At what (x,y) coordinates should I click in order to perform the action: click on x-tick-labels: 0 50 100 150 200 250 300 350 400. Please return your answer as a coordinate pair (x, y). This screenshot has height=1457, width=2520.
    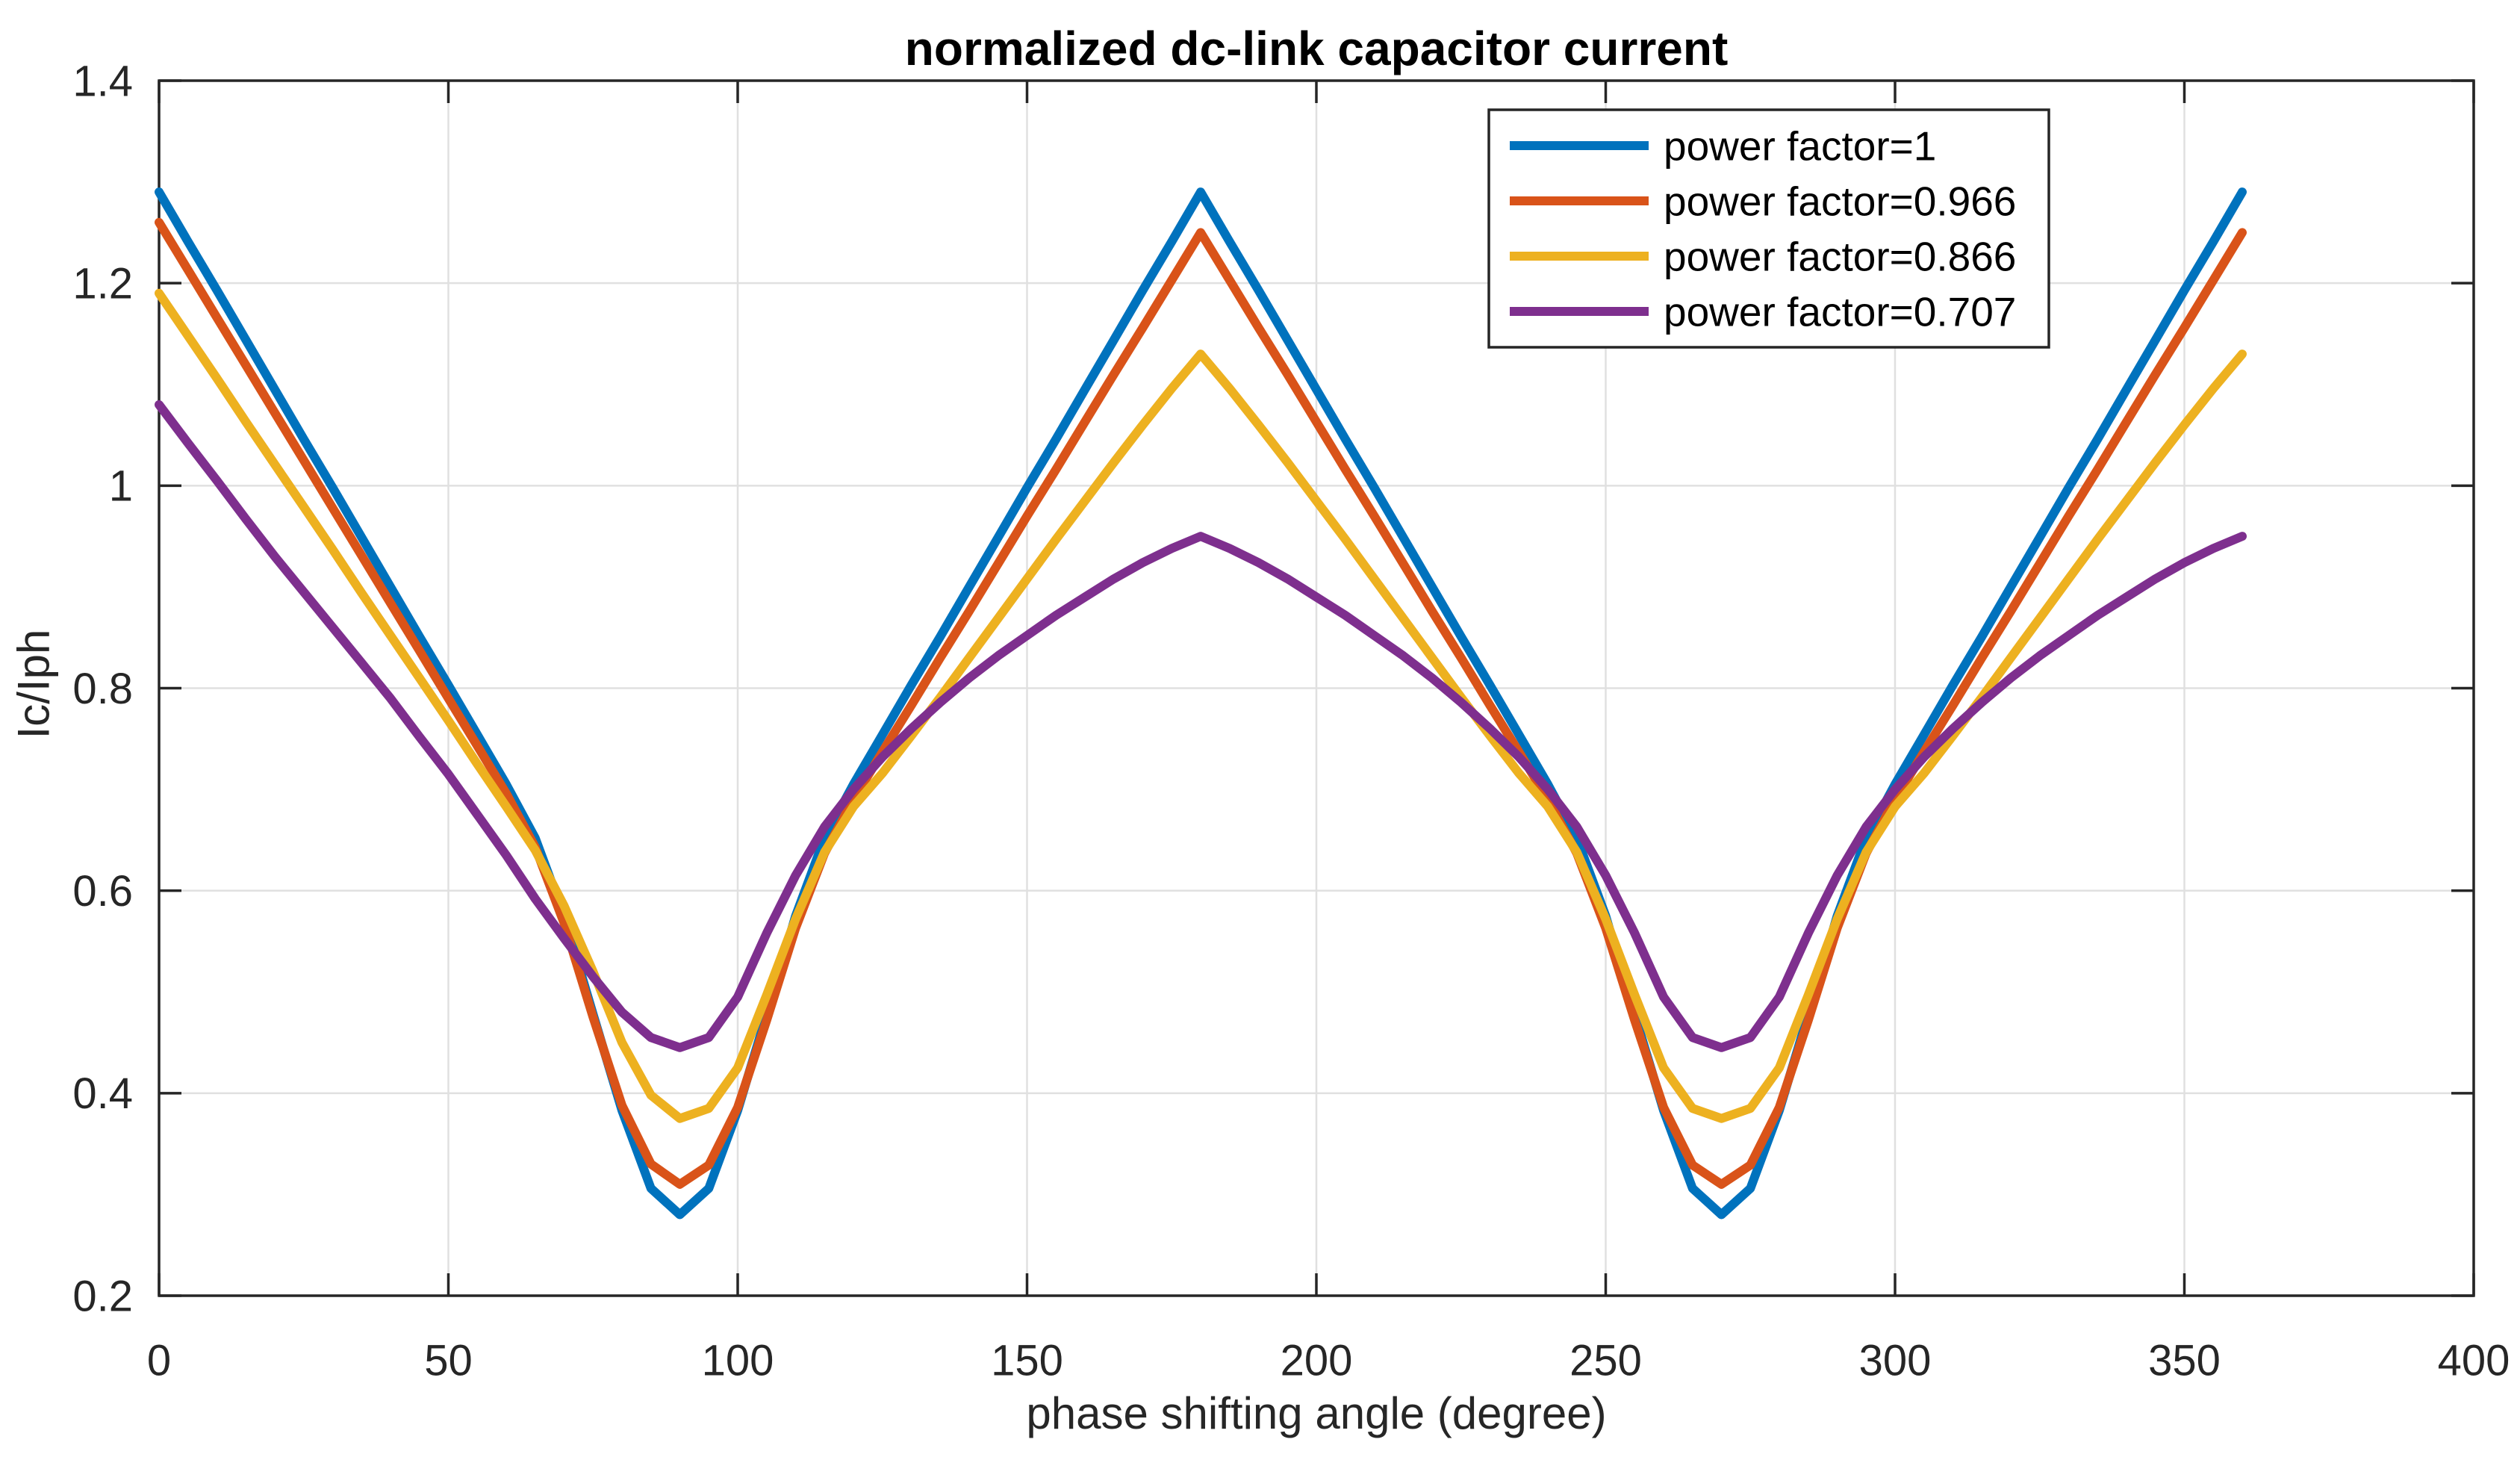
    Looking at the image, I should click on (1328, 1361).